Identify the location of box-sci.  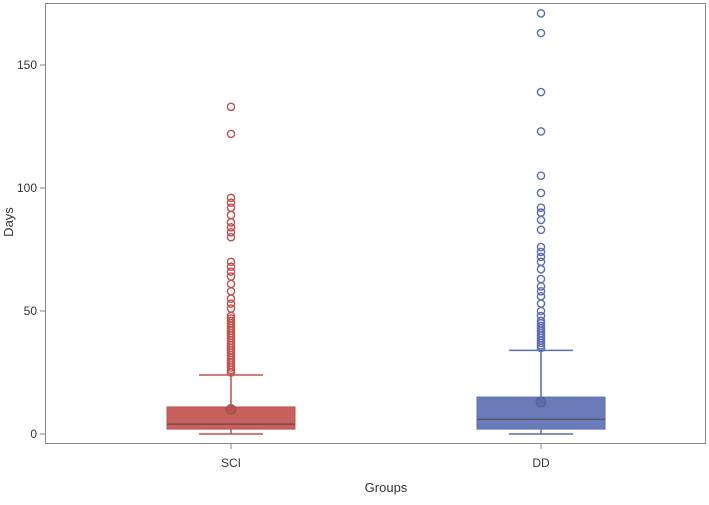
(231, 268).